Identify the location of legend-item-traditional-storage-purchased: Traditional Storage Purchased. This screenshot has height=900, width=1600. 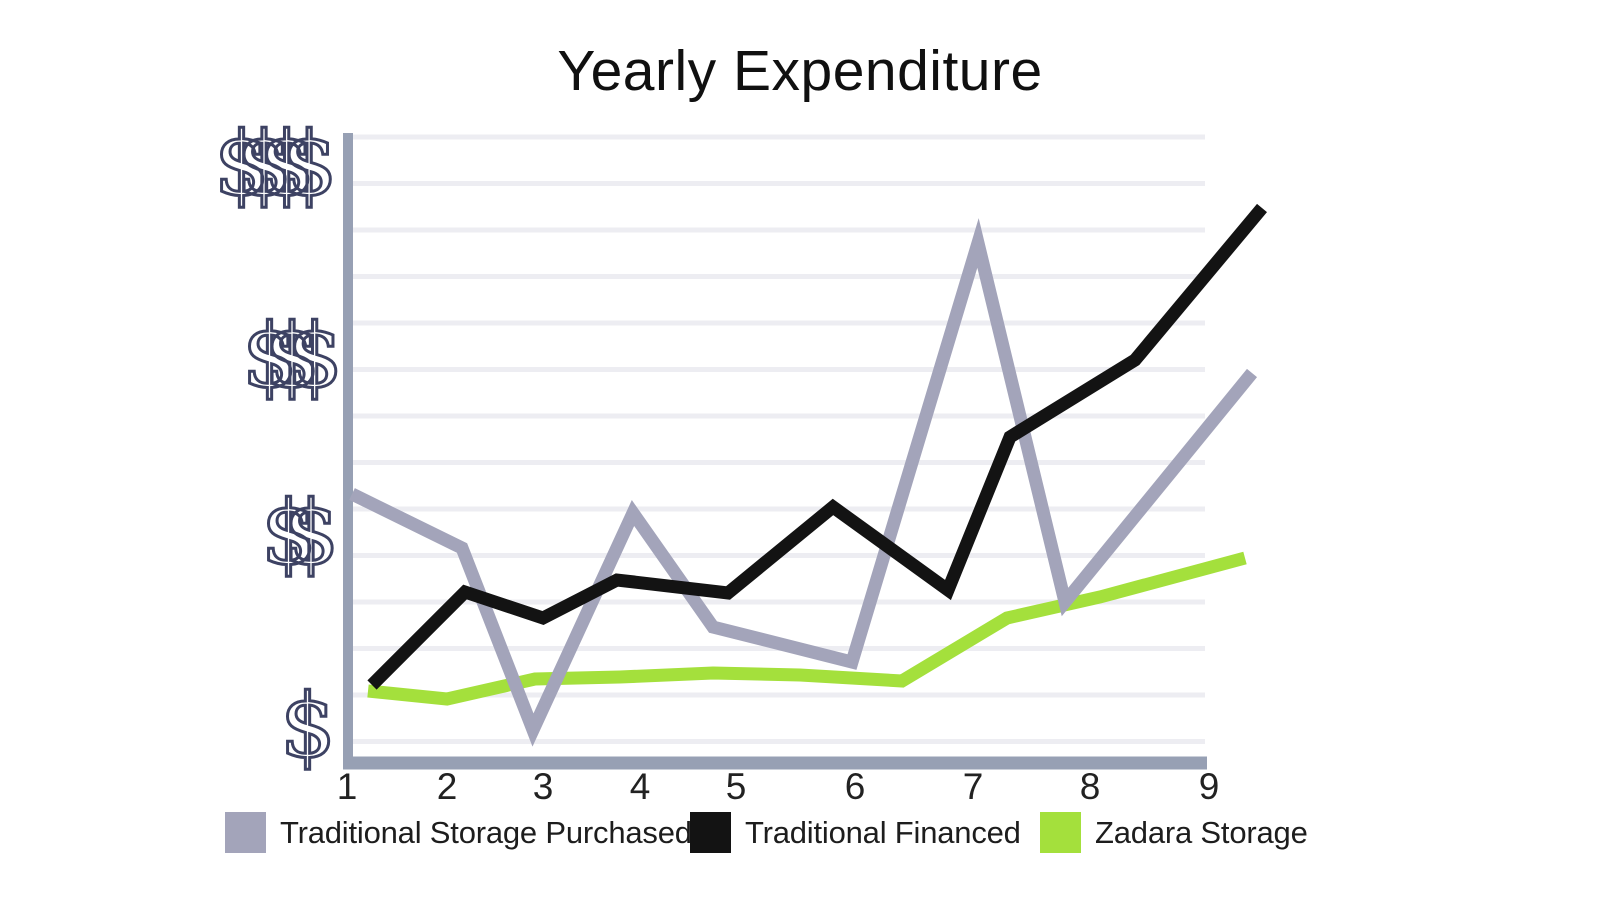
(458, 832).